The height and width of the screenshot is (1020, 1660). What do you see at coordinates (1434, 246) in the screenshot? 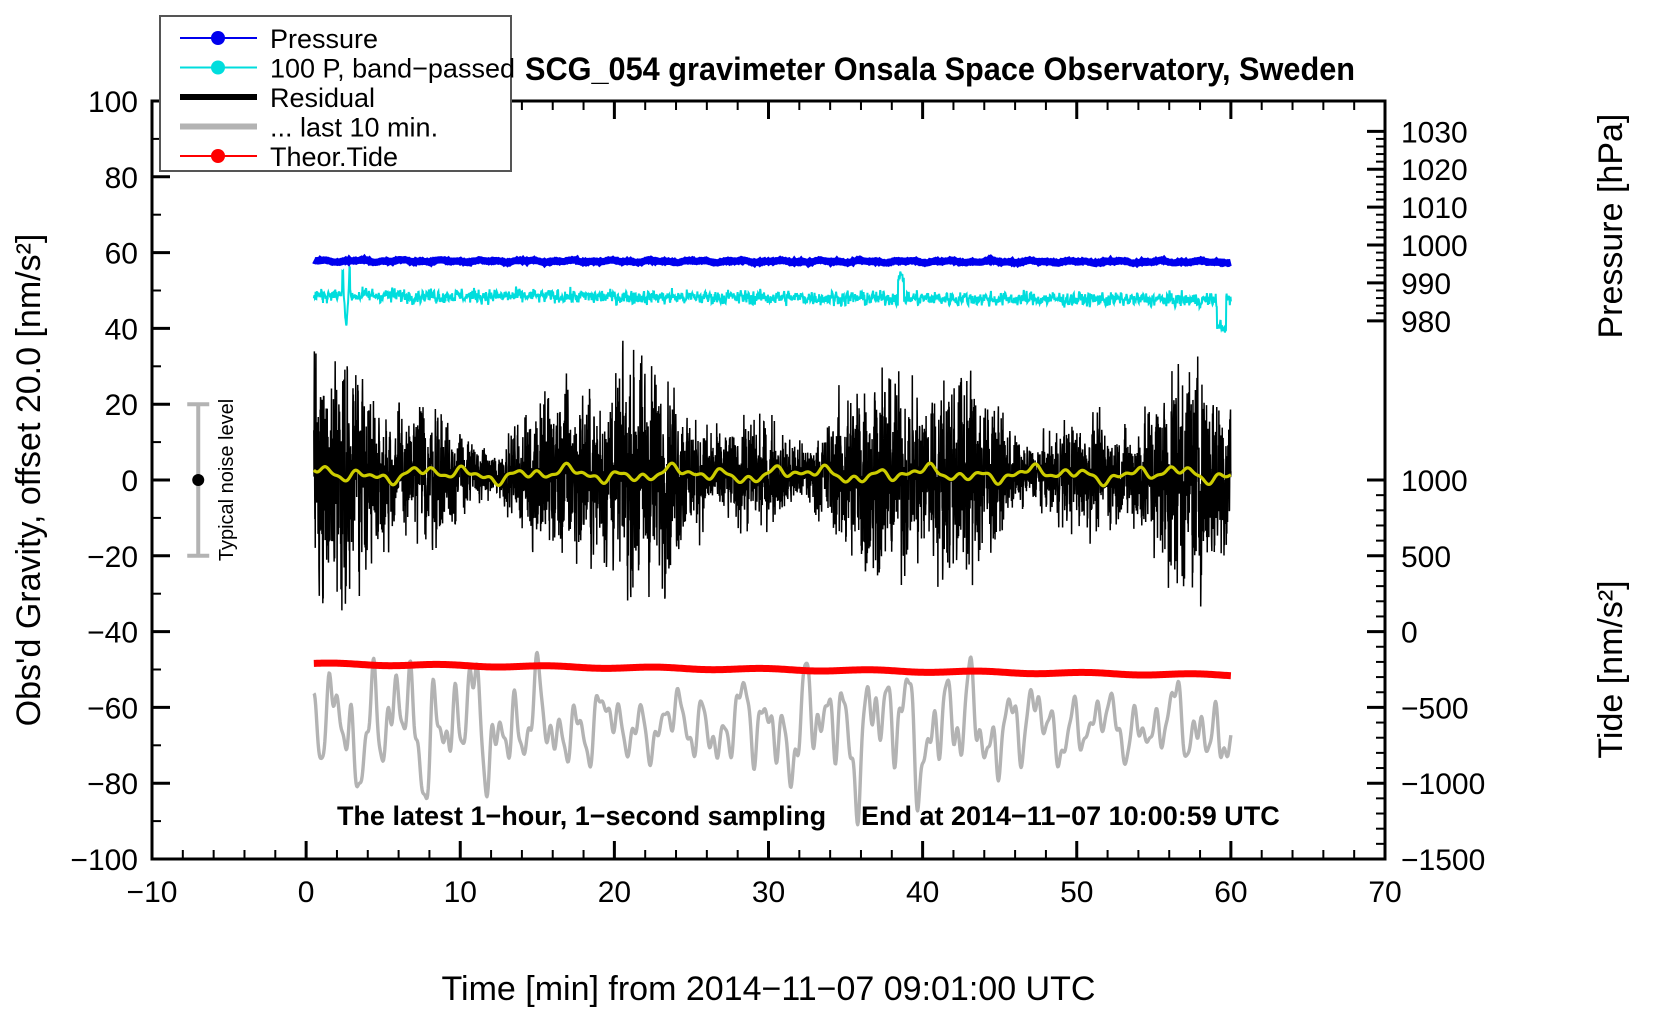
I see `pressure-tick-label: 1000` at bounding box center [1434, 246].